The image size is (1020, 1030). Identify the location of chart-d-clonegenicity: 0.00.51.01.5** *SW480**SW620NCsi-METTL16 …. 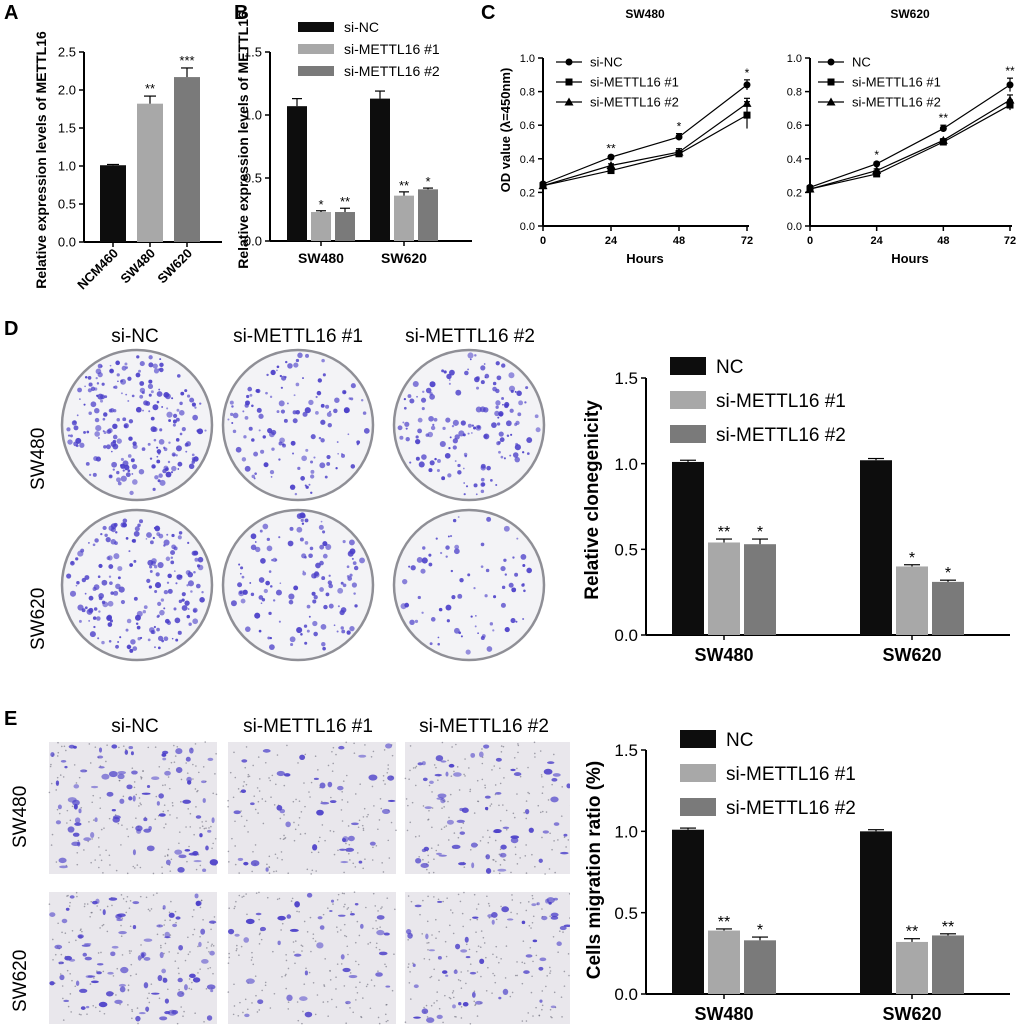
(796, 511).